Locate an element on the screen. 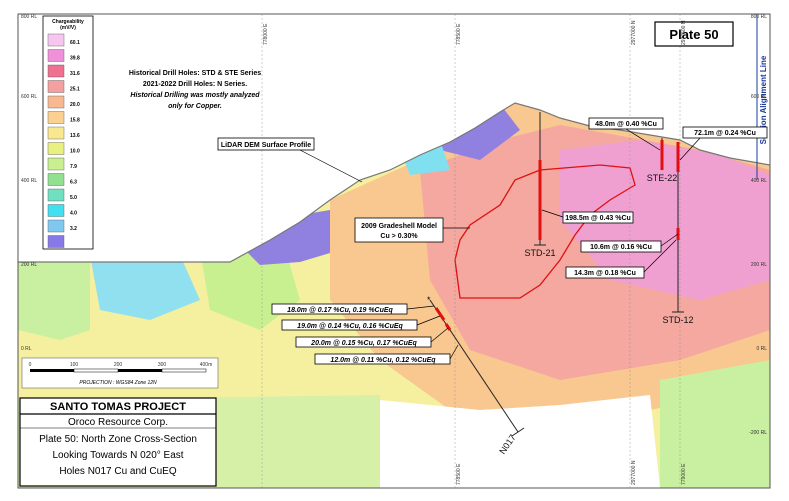 This screenshot has width=789, height=501. legend-title: Chargeability is located at coordinates (68, 22).